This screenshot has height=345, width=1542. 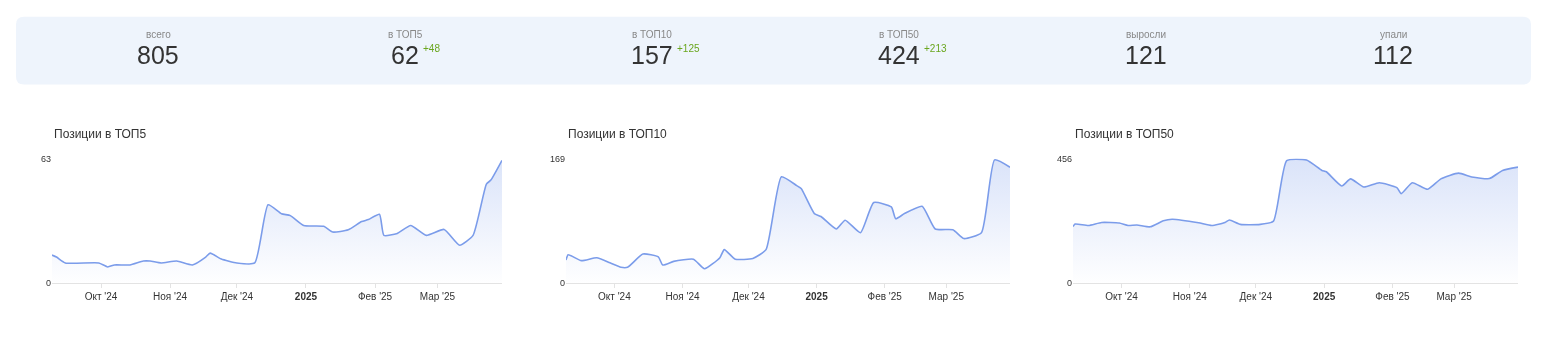 What do you see at coordinates (159, 34) in the screenshot?
I see `category-label: всего` at bounding box center [159, 34].